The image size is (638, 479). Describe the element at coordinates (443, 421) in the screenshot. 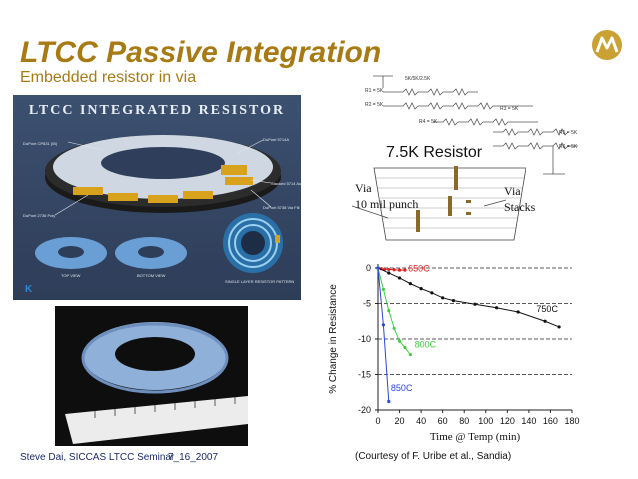

I see `x-tick-label: 60` at that location.